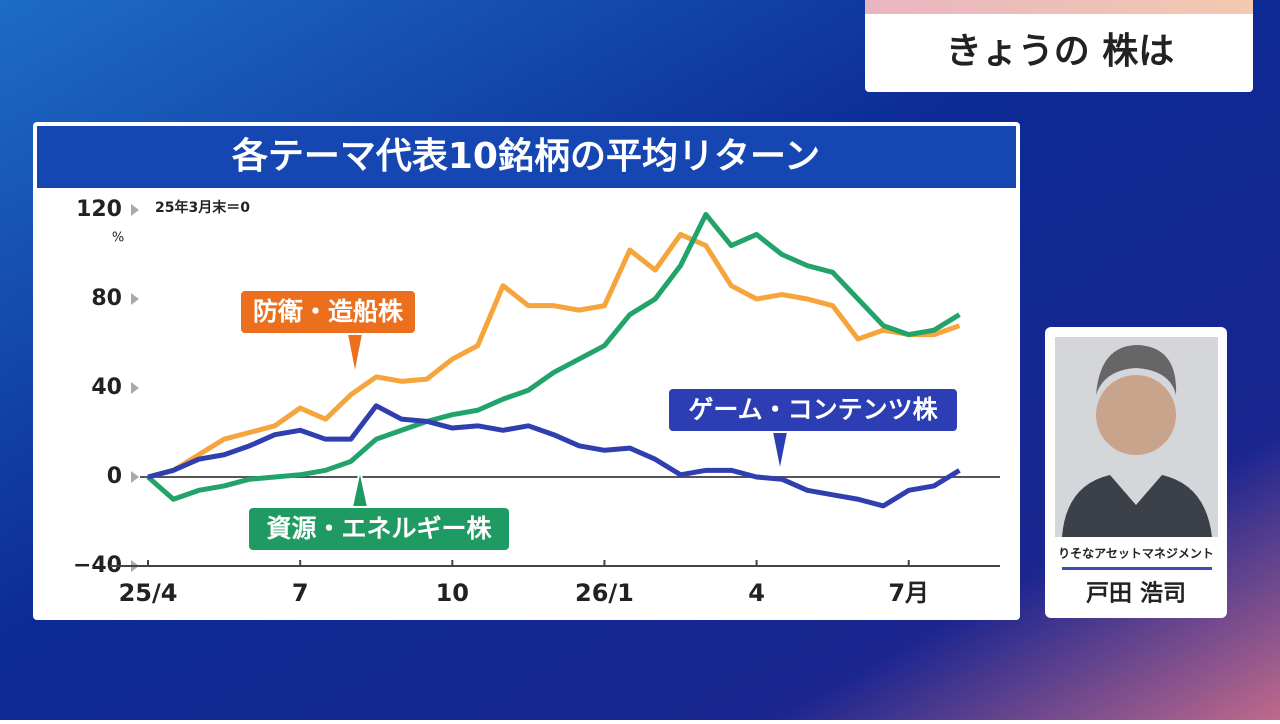 This screenshot has width=1280, height=724. I want to click on legend-label: 資源・エネルギー株, so click(379, 528).